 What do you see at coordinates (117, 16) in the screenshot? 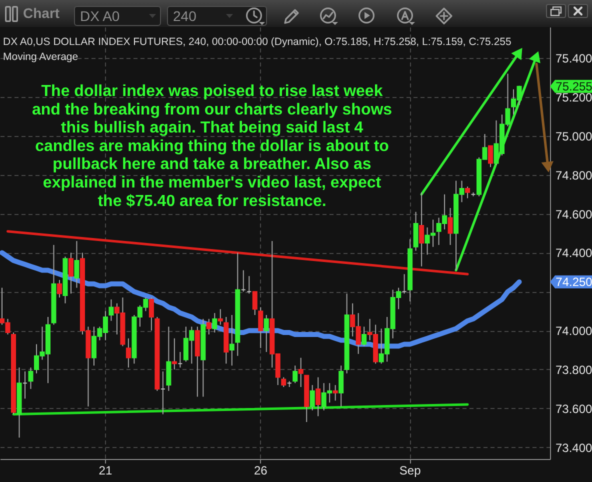
I see `dropdown-field: DX A0` at bounding box center [117, 16].